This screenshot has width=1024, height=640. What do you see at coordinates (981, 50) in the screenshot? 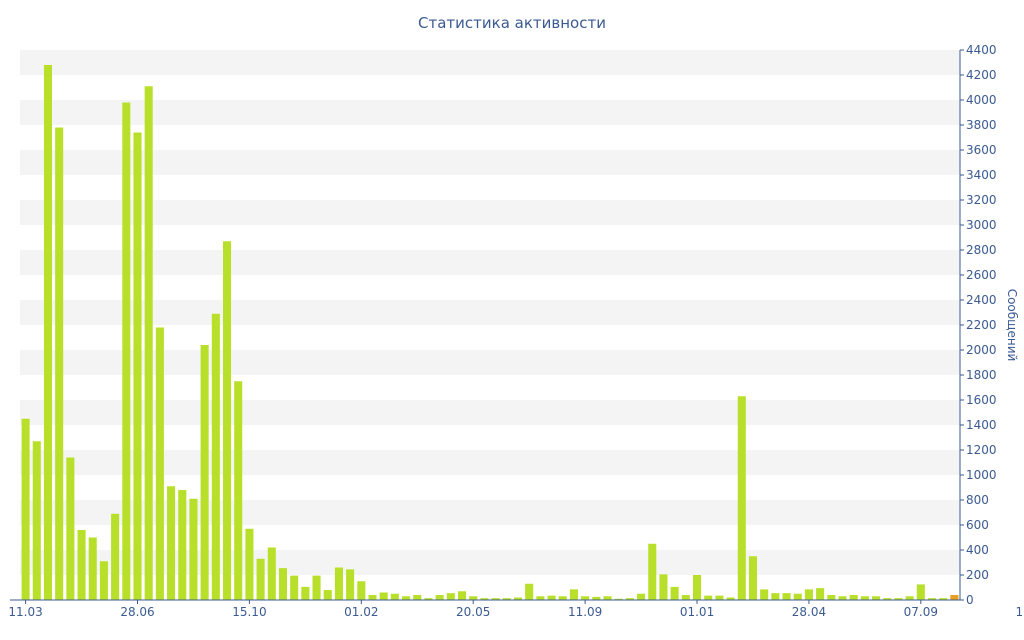
I see `y-tick-label: 4400` at bounding box center [981, 50].